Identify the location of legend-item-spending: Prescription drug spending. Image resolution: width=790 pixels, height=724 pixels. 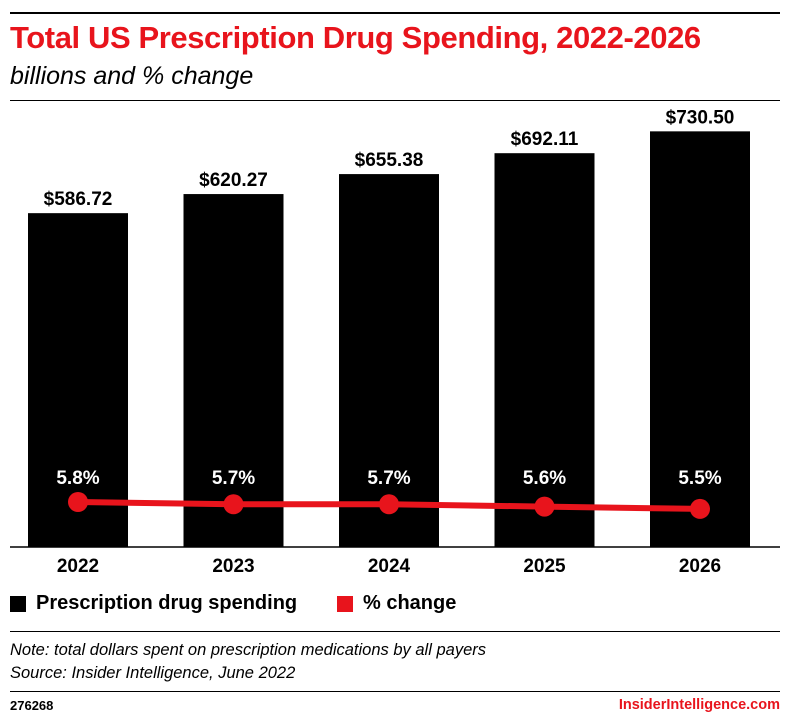
(153, 603).